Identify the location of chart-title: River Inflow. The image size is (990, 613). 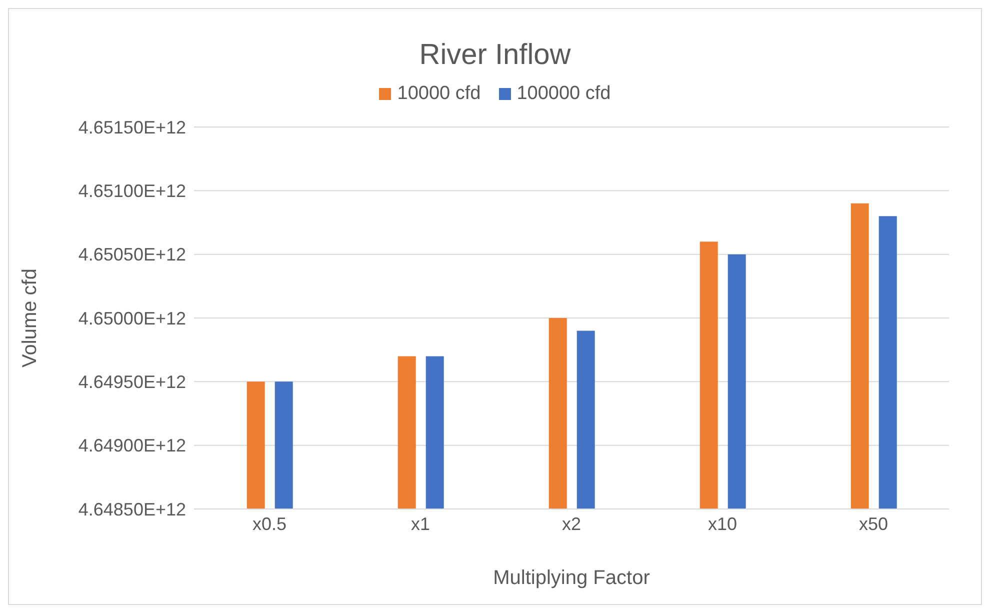
(495, 56).